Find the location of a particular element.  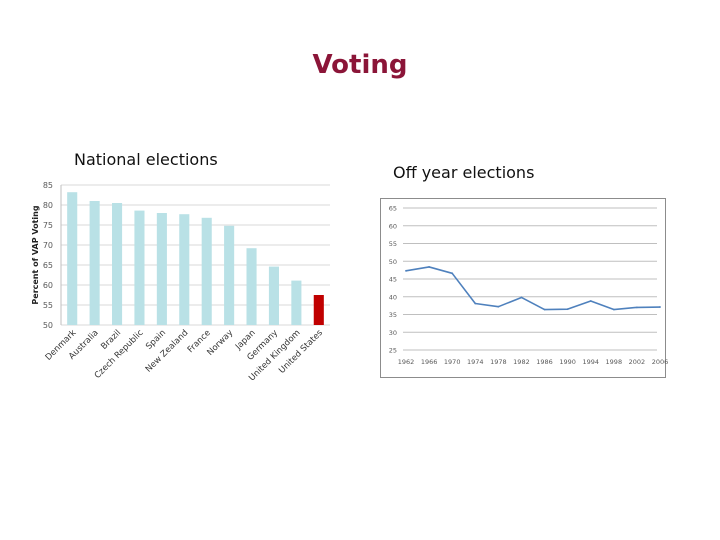

offyear-chart-title: Off year elections is located at coordinates (464, 172).